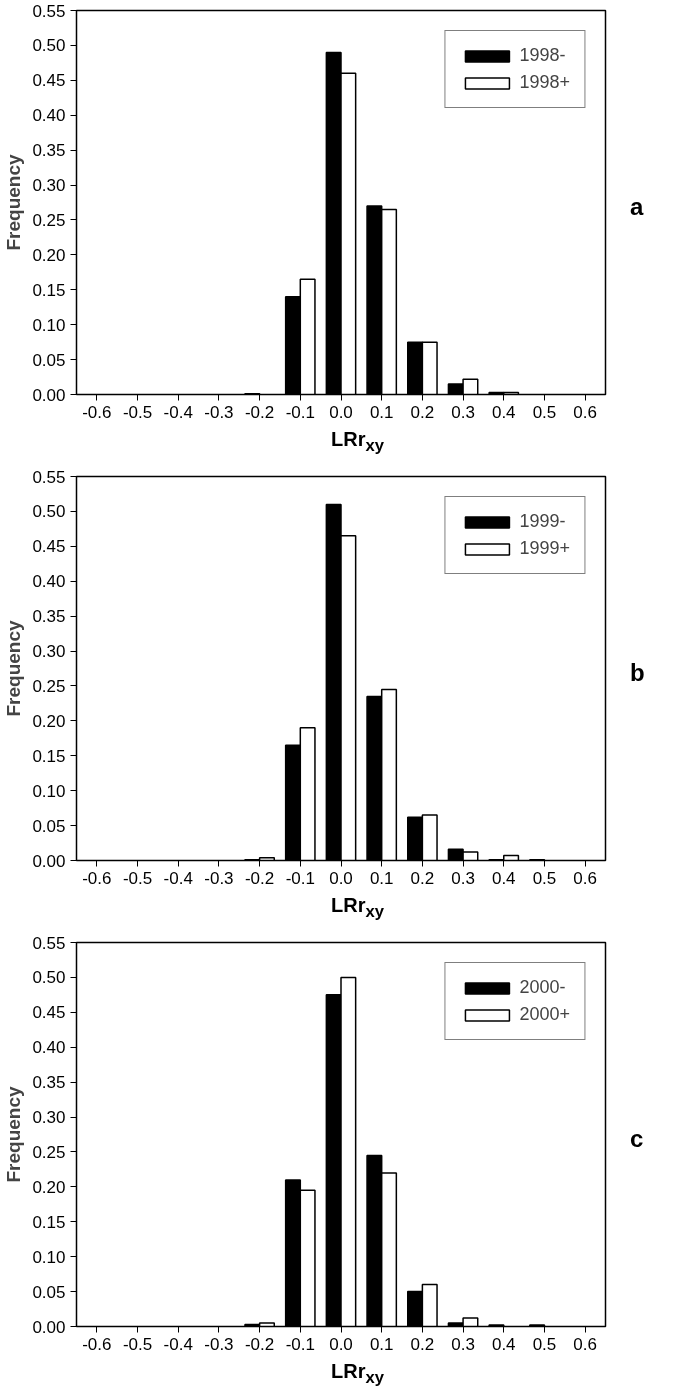 The image size is (679, 1397). I want to click on text: b, so click(637, 673).